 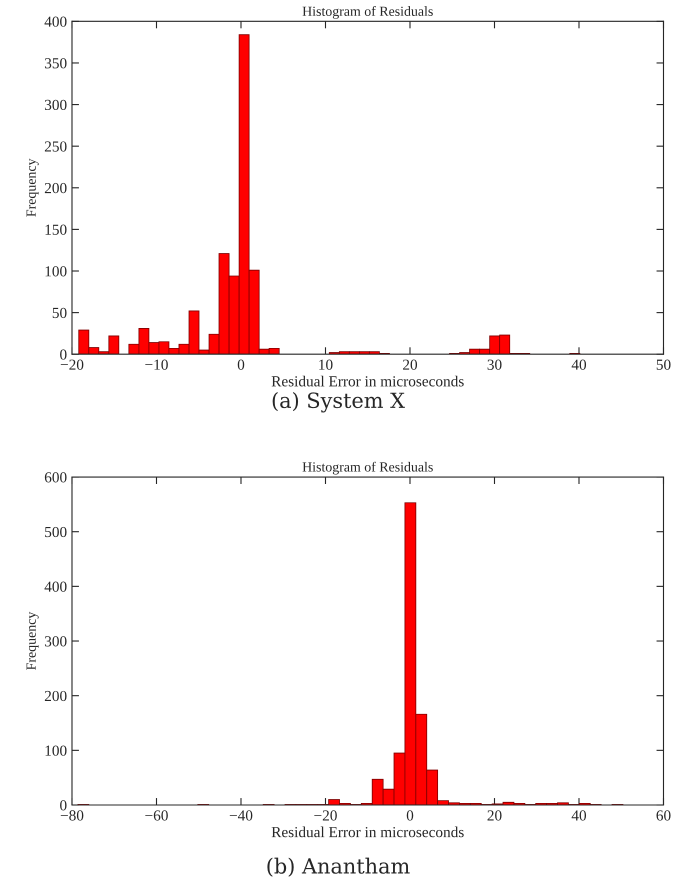 What do you see at coordinates (59, 313) in the screenshot?
I see `y-tick-label: 50` at bounding box center [59, 313].